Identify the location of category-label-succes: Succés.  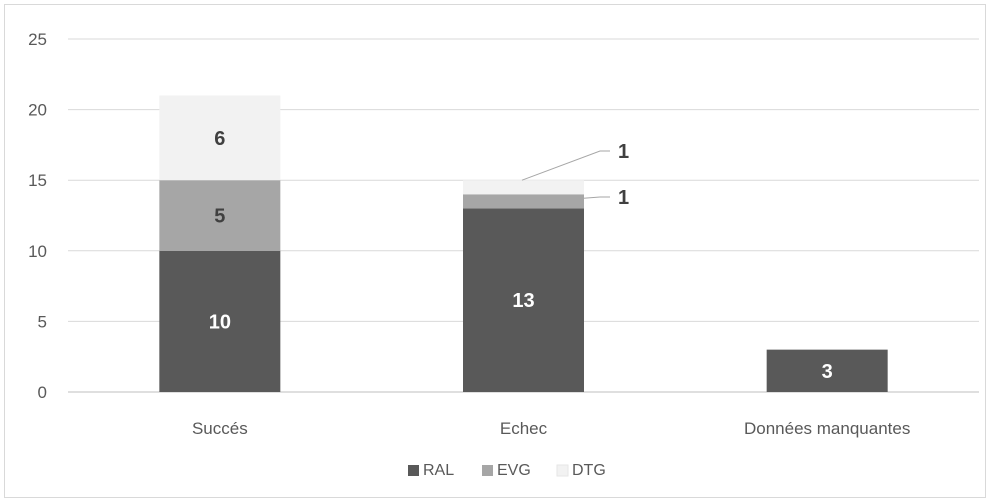
(220, 428).